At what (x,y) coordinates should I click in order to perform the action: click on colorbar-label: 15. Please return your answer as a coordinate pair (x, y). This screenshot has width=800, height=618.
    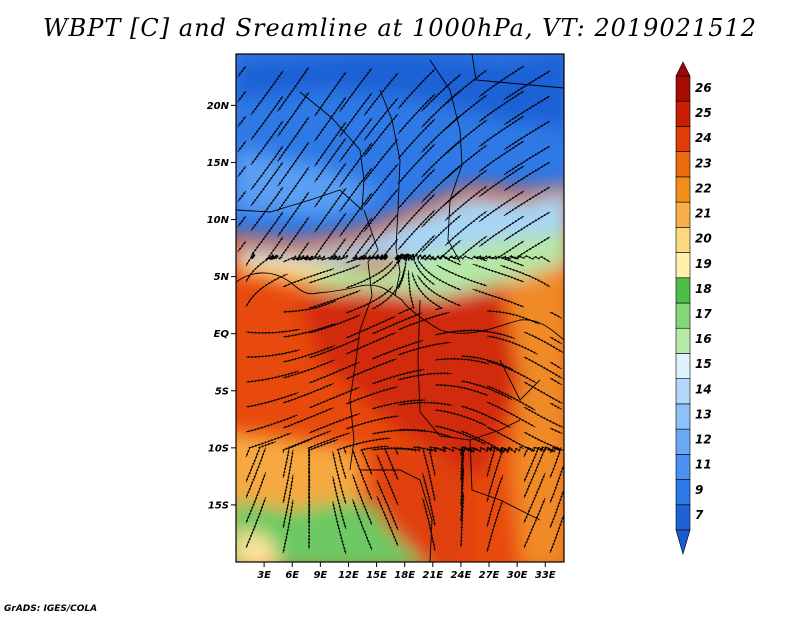
    Looking at the image, I should click on (703, 364).